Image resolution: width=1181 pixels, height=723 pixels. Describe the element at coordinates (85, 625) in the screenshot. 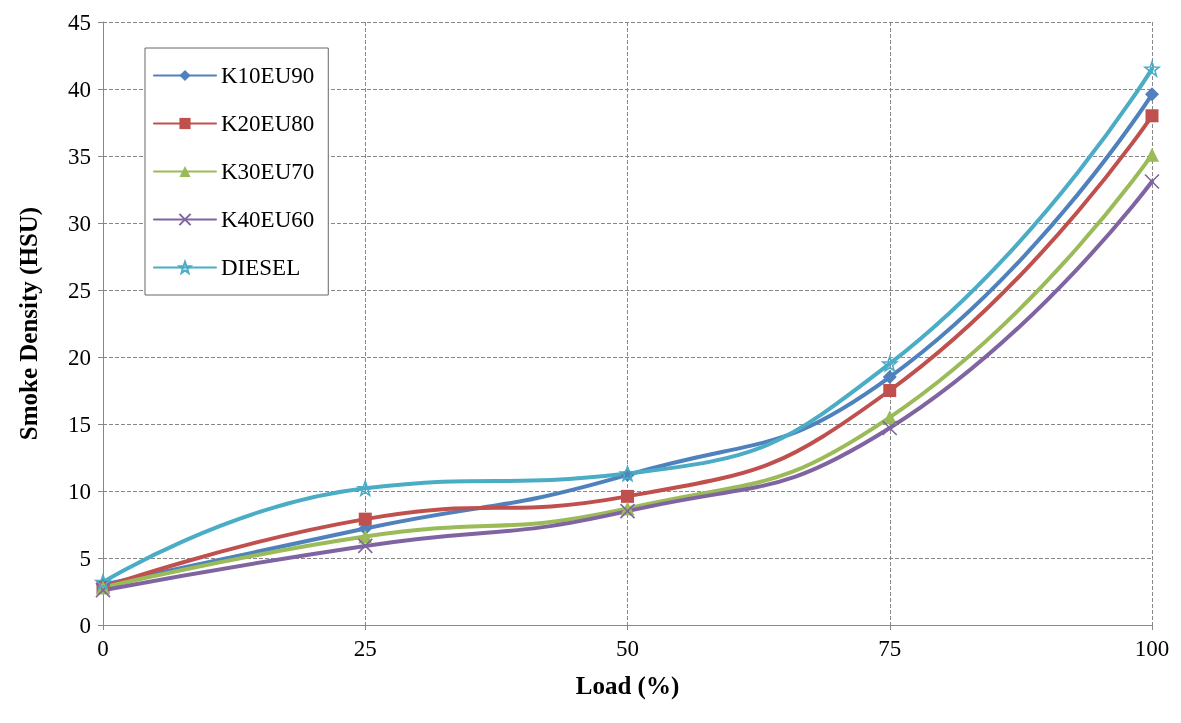

I see `y-tick-label: 0` at that location.